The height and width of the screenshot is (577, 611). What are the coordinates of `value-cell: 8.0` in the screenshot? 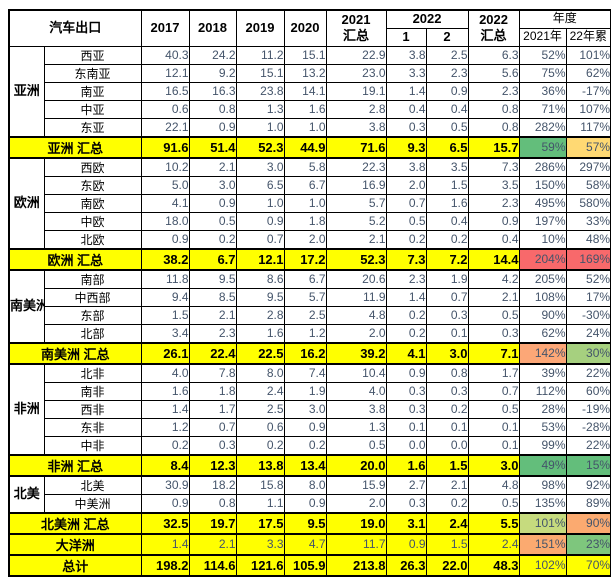 It's located at (260, 373).